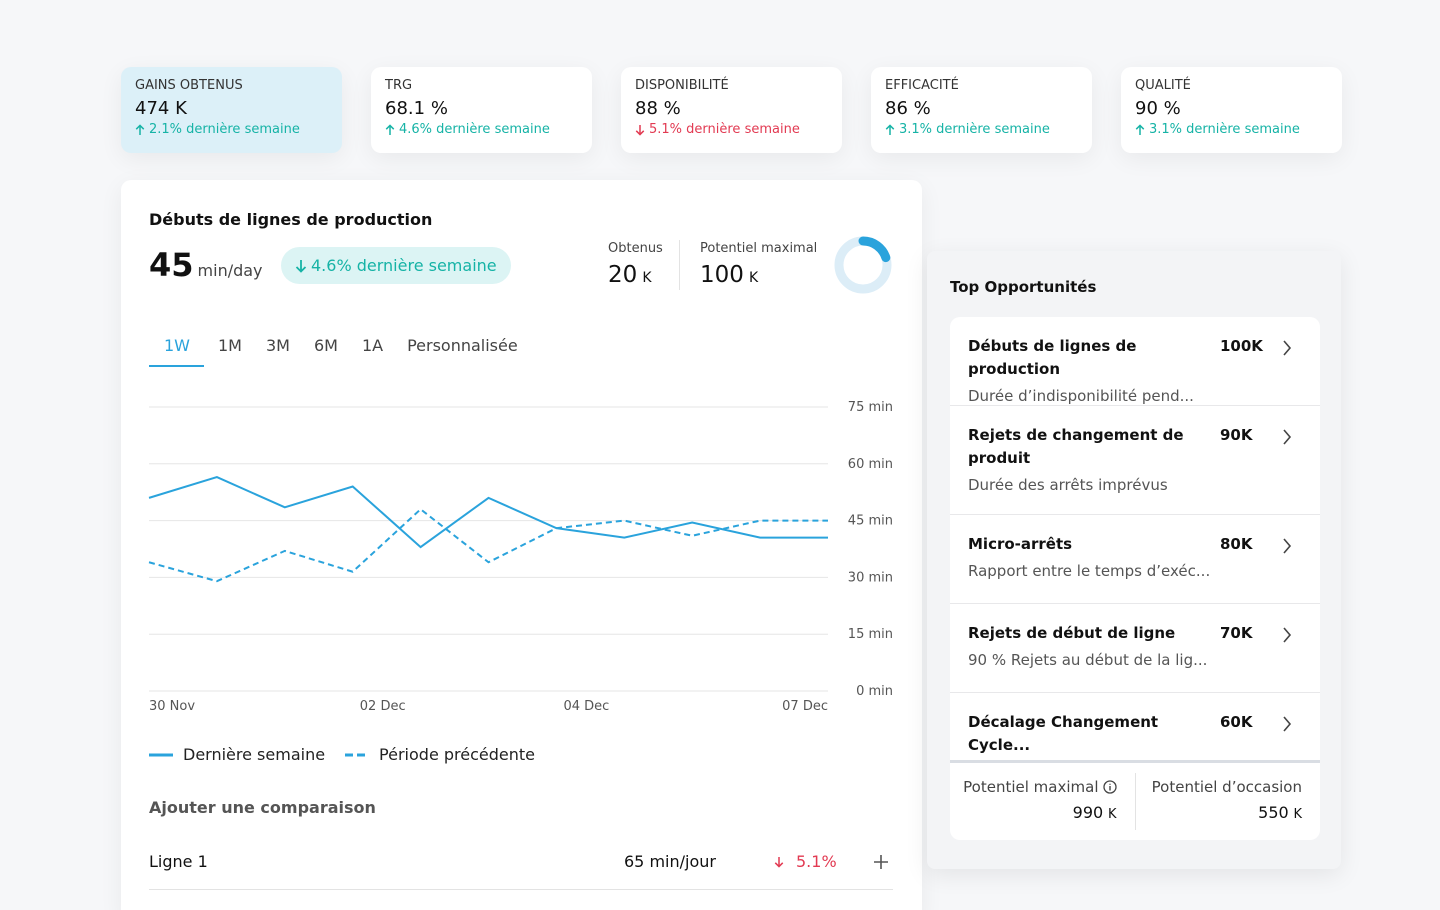 The height and width of the screenshot is (910, 1440). I want to click on item-desc: Durée des arrêts imprévus, so click(1068, 485).